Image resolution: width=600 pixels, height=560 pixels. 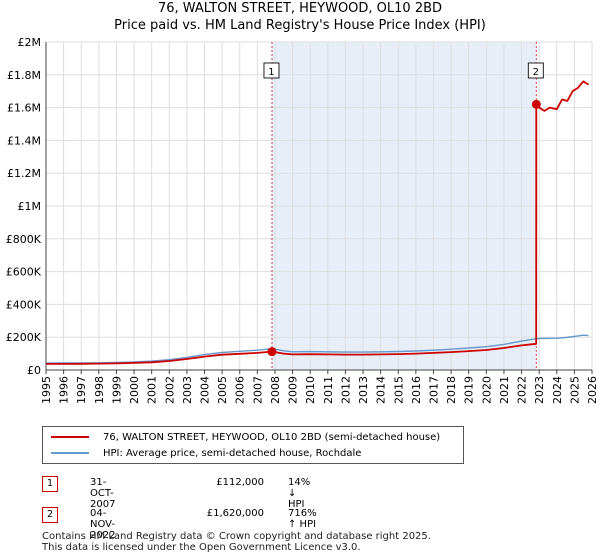 I want to click on transaction-date: 04-NOV-2022, so click(x=103, y=524).